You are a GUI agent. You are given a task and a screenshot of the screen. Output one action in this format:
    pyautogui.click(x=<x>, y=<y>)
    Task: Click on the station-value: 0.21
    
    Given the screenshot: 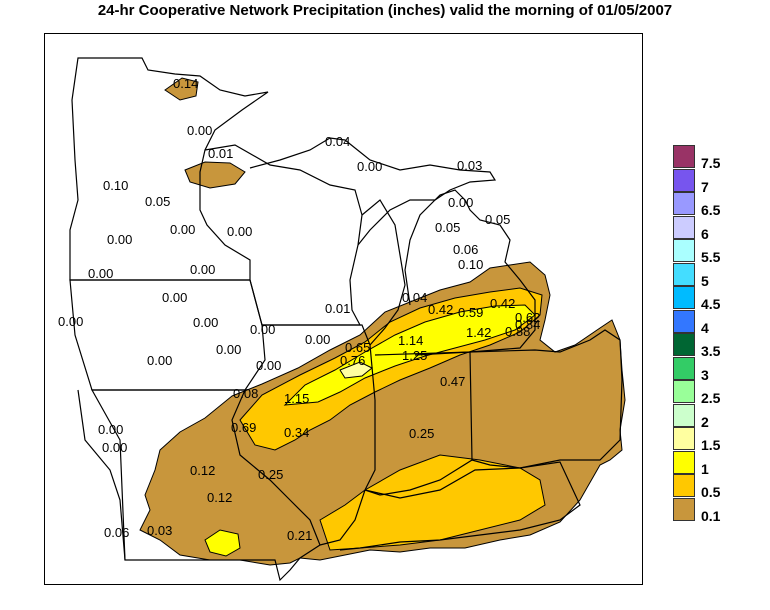 What is the action you would take?
    pyautogui.click(x=300, y=535)
    